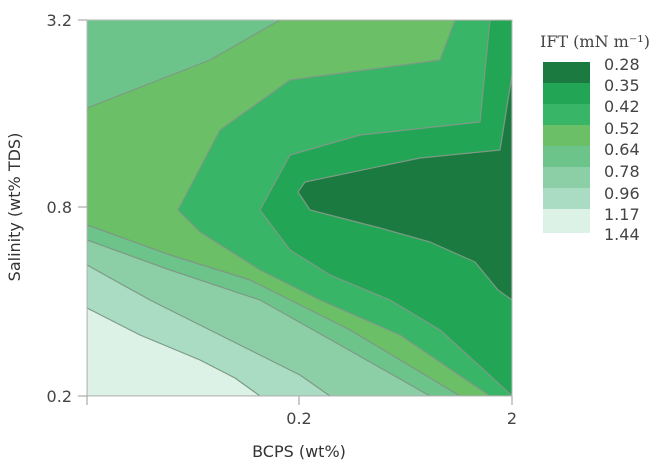 Image resolution: width=650 pixels, height=469 pixels. What do you see at coordinates (622, 128) in the screenshot?
I see `legend-label: 0.52` at bounding box center [622, 128].